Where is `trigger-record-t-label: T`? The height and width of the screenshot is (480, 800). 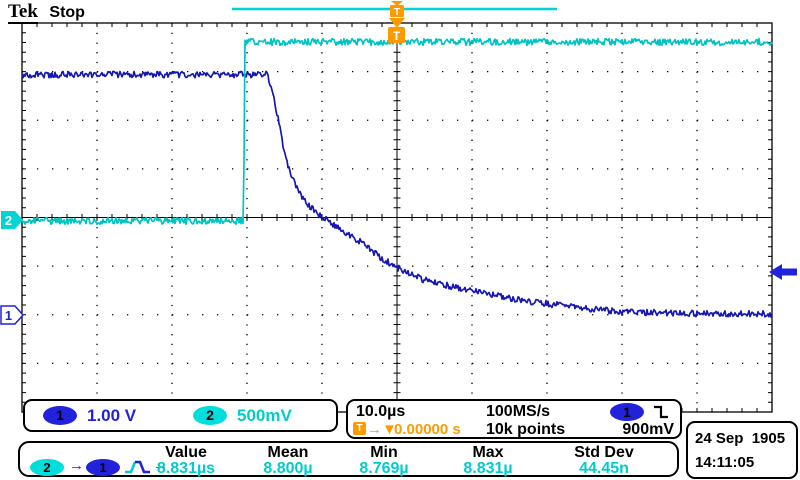 trigger-record-t-label: T is located at coordinates (397, 12).